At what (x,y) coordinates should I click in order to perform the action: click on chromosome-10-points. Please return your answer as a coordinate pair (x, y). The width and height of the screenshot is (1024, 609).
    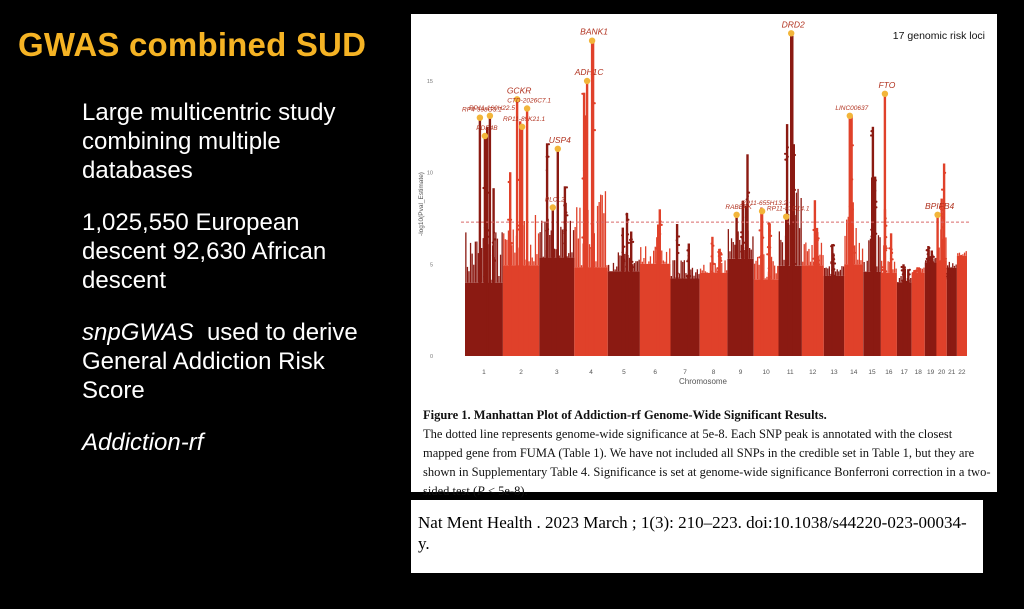
    Looking at the image, I should click on (766, 281).